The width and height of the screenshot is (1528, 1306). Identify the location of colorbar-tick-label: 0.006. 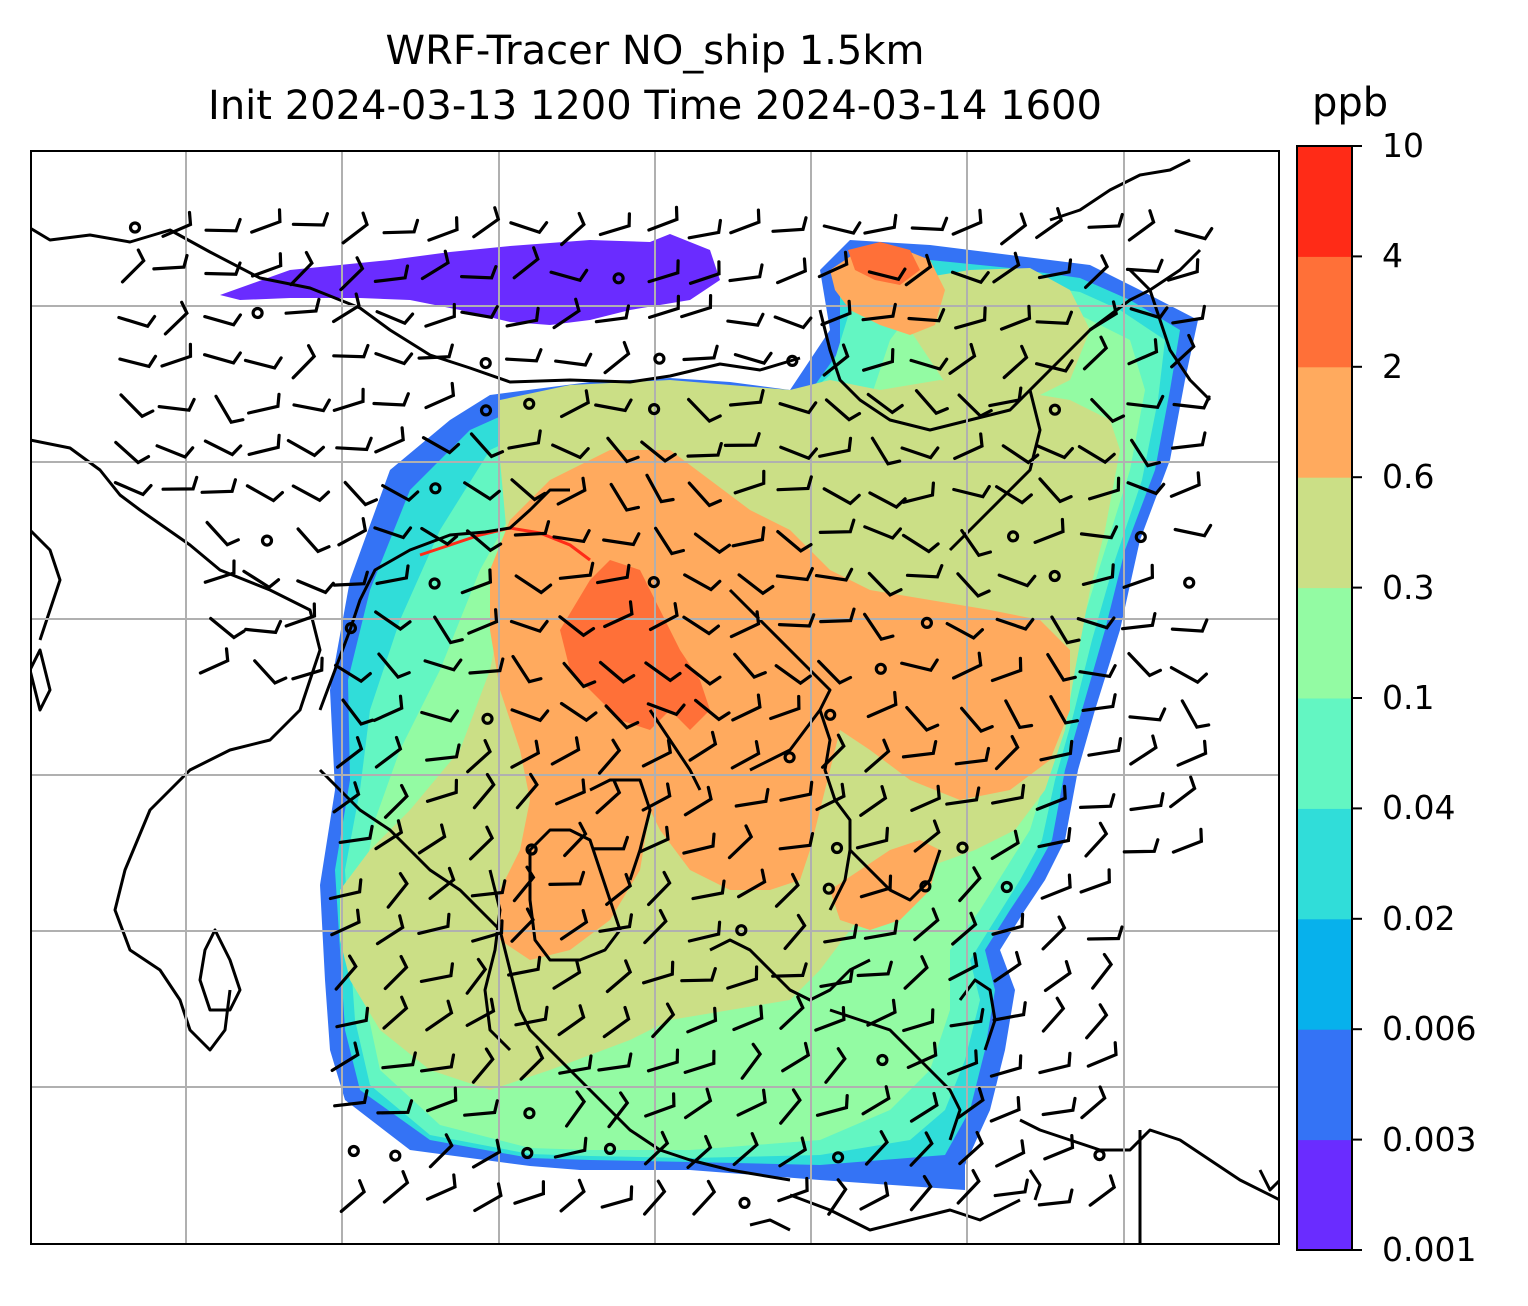
(1429, 1029).